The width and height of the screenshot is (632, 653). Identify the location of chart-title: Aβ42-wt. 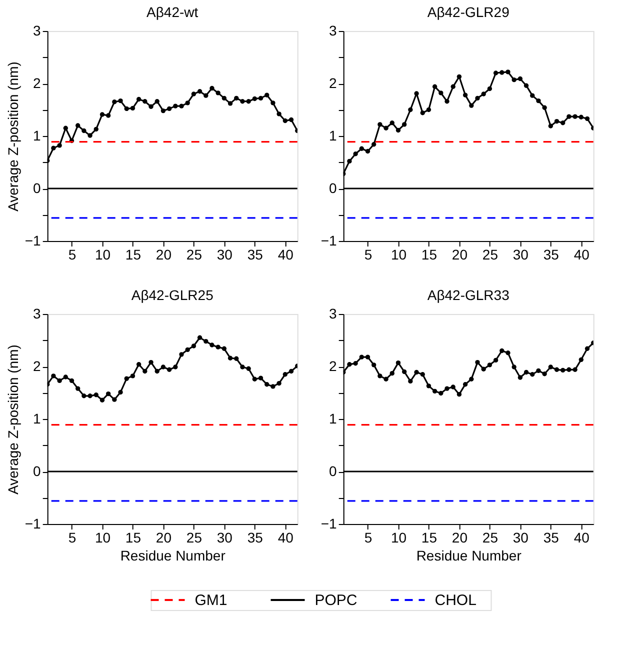
(172, 12).